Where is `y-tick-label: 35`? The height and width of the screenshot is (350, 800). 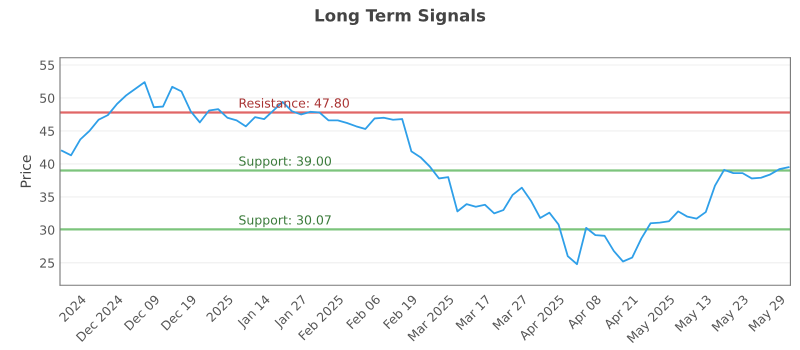
y-tick-label: 35 is located at coordinates (47, 197).